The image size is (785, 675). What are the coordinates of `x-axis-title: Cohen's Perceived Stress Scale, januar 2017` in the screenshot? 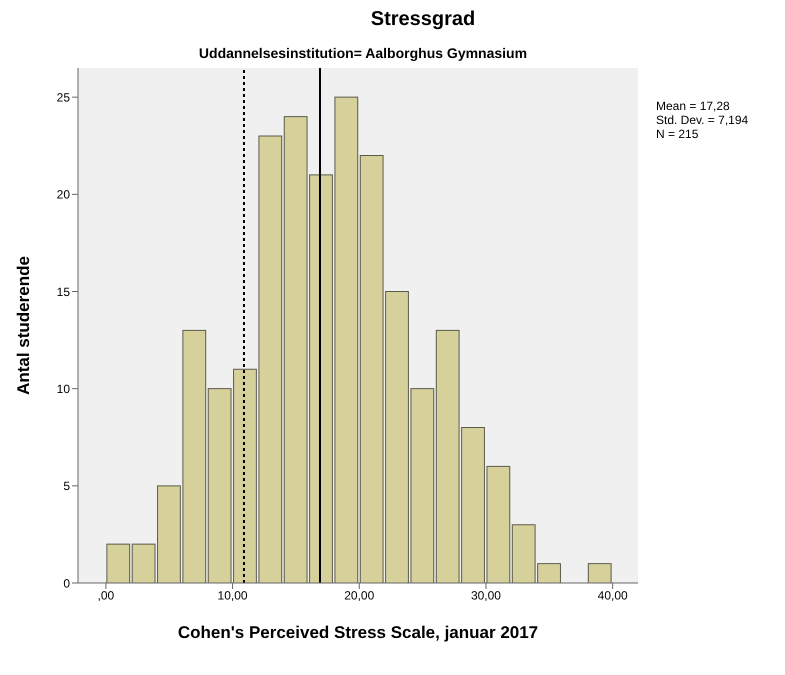 It's located at (358, 632).